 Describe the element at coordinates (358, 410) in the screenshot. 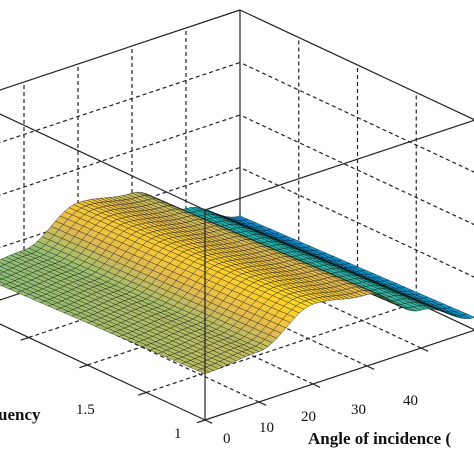

I see `x-tick-label-3: 30` at that location.